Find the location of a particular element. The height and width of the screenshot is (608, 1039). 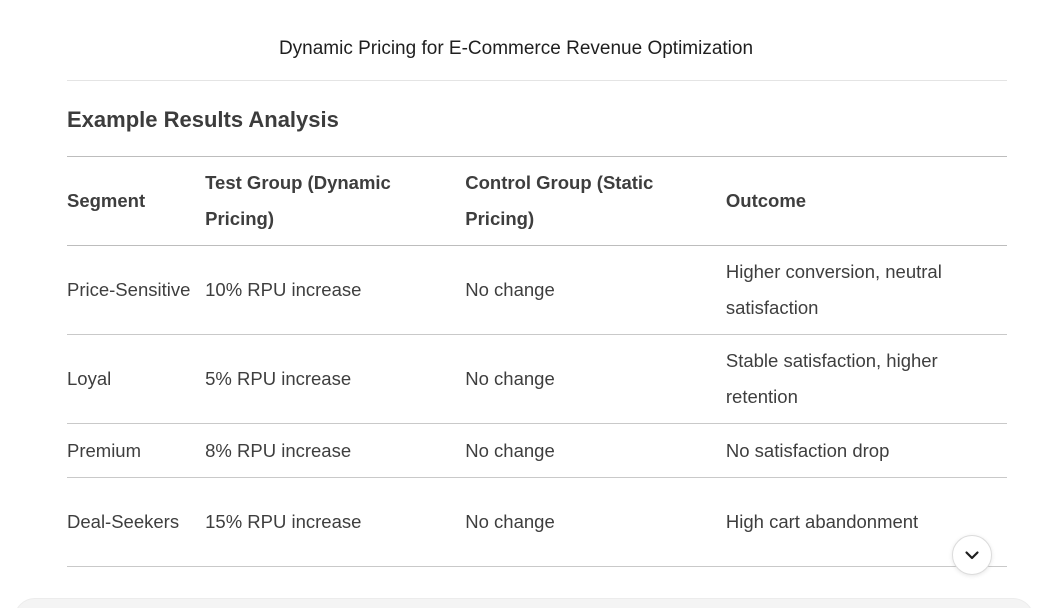

test-group-cell: 8% RPU increase is located at coordinates (335, 450).